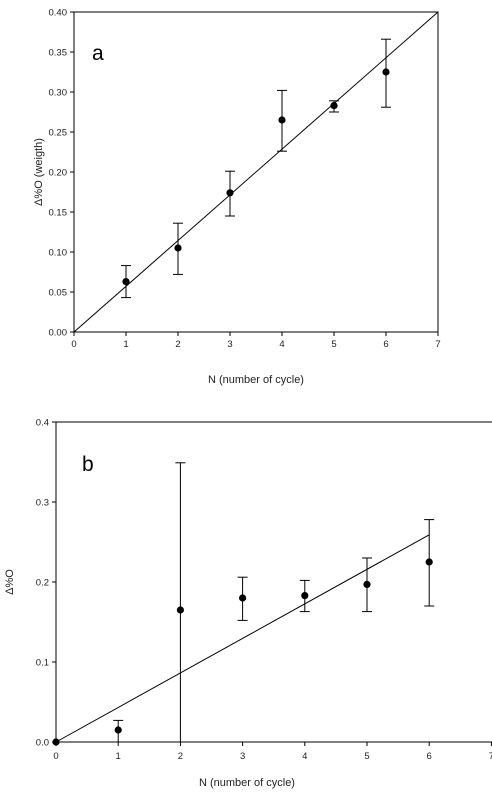  Describe the element at coordinates (58, 93) in the screenshot. I see `y-tick-label: 0.30` at that location.